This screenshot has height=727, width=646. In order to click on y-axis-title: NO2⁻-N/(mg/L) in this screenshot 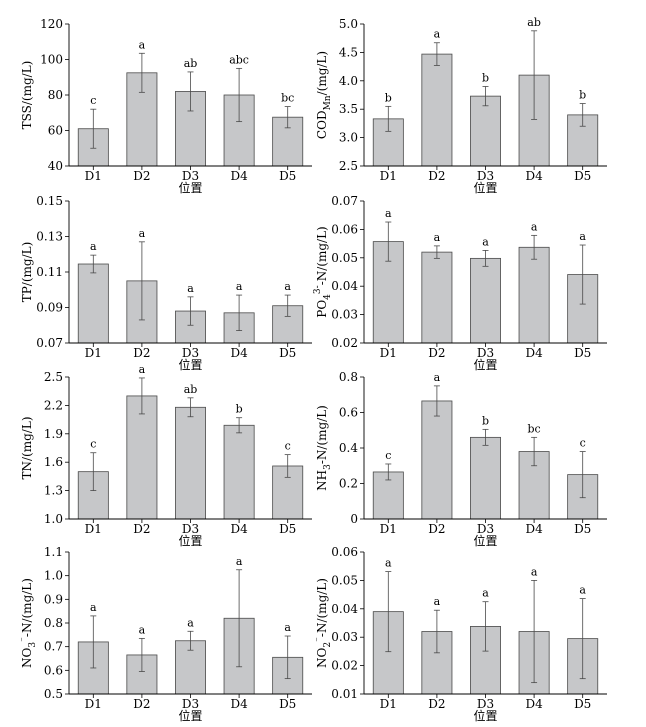, I will do `click(323, 623)`.